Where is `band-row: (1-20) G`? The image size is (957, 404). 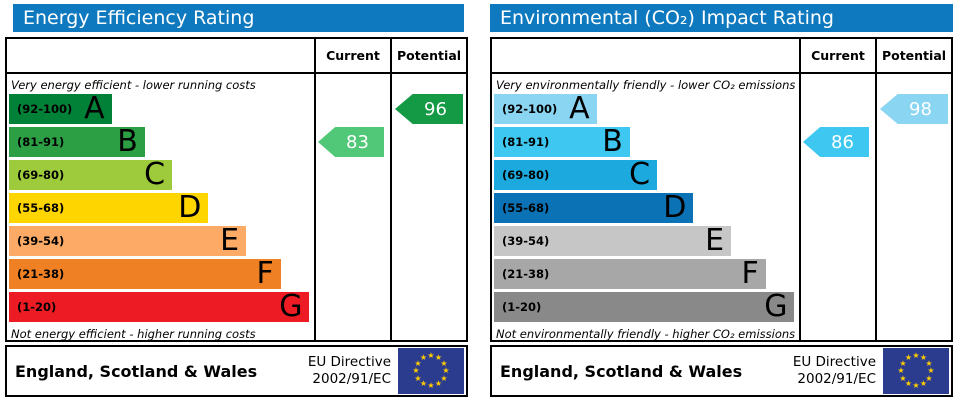 band-row: (1-20) G is located at coordinates (645, 308).